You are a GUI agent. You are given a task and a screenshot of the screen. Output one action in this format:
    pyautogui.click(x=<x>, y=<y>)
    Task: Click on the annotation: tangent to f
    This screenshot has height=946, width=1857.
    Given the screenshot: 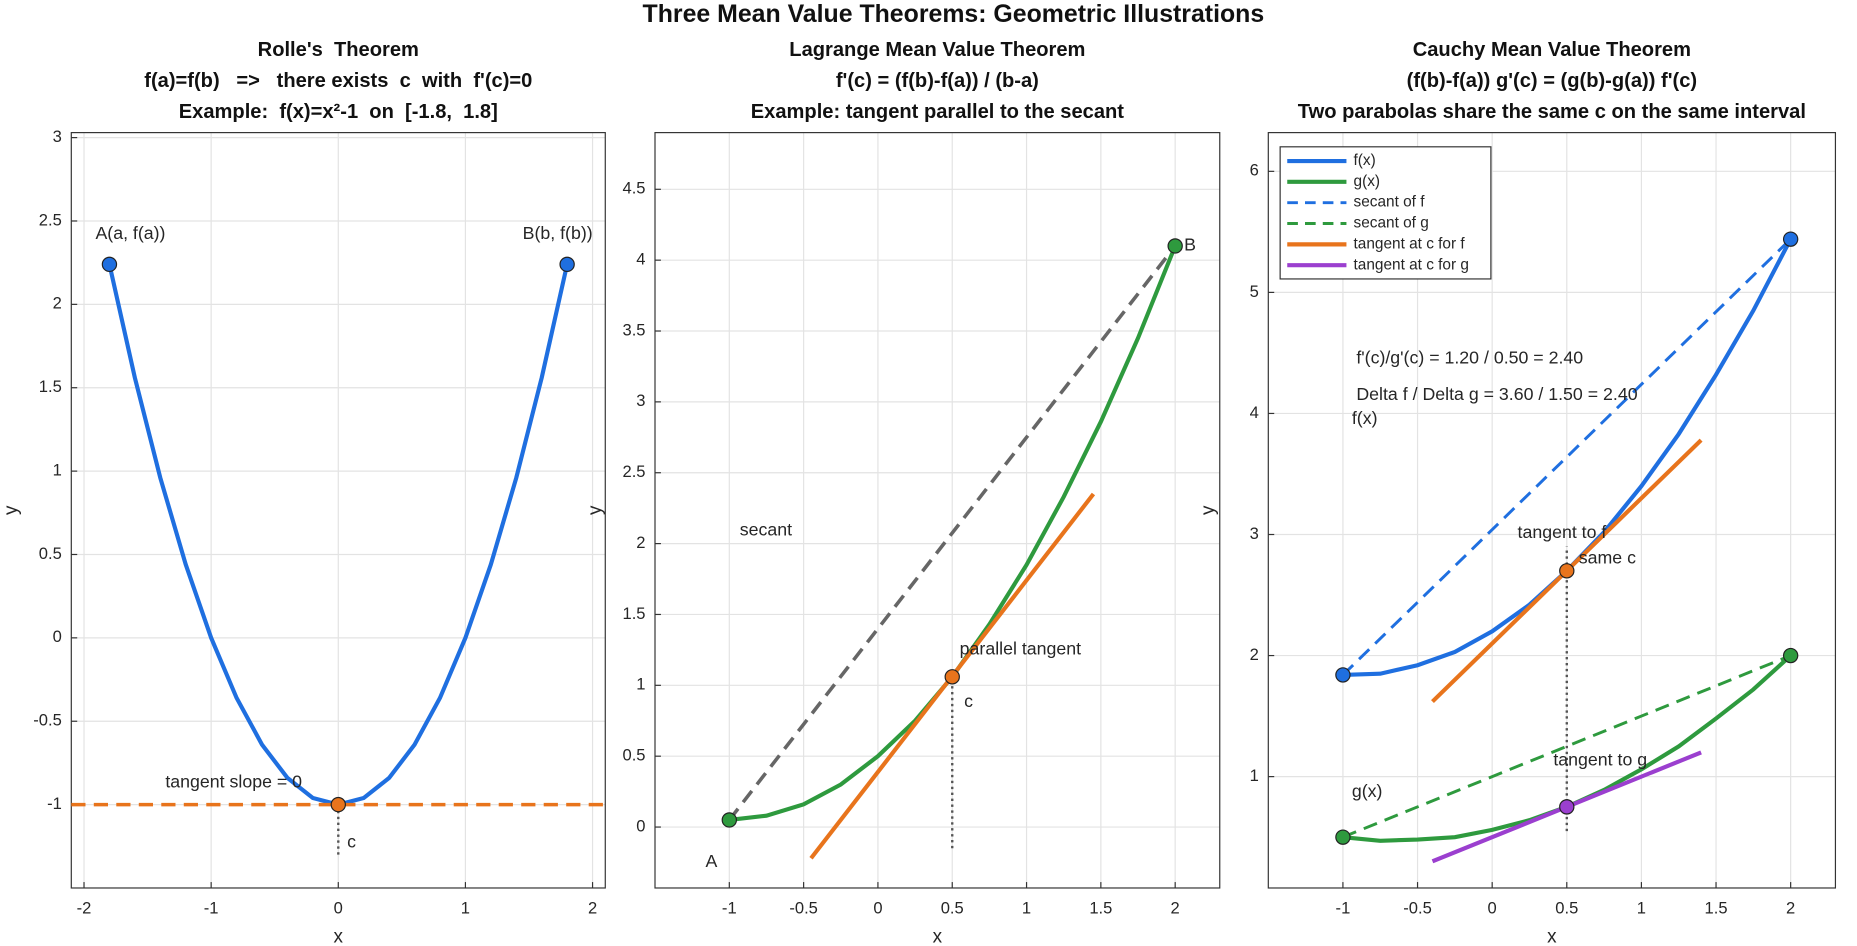 What is the action you would take?
    pyautogui.click(x=1562, y=532)
    